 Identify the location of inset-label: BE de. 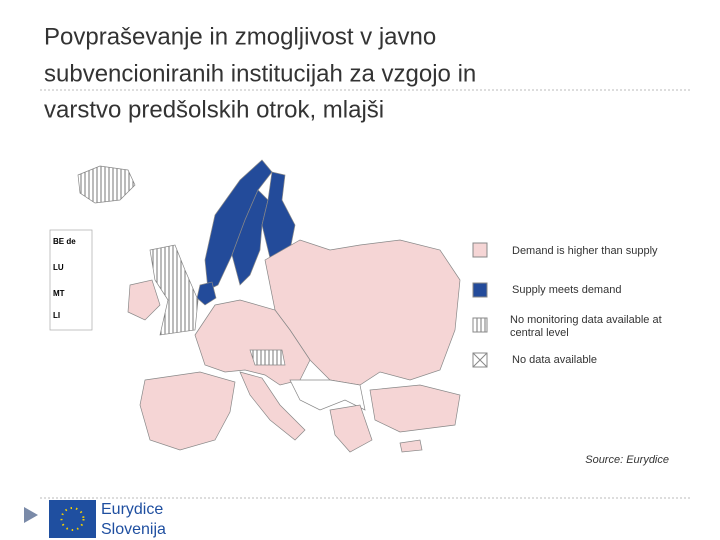
(64, 241).